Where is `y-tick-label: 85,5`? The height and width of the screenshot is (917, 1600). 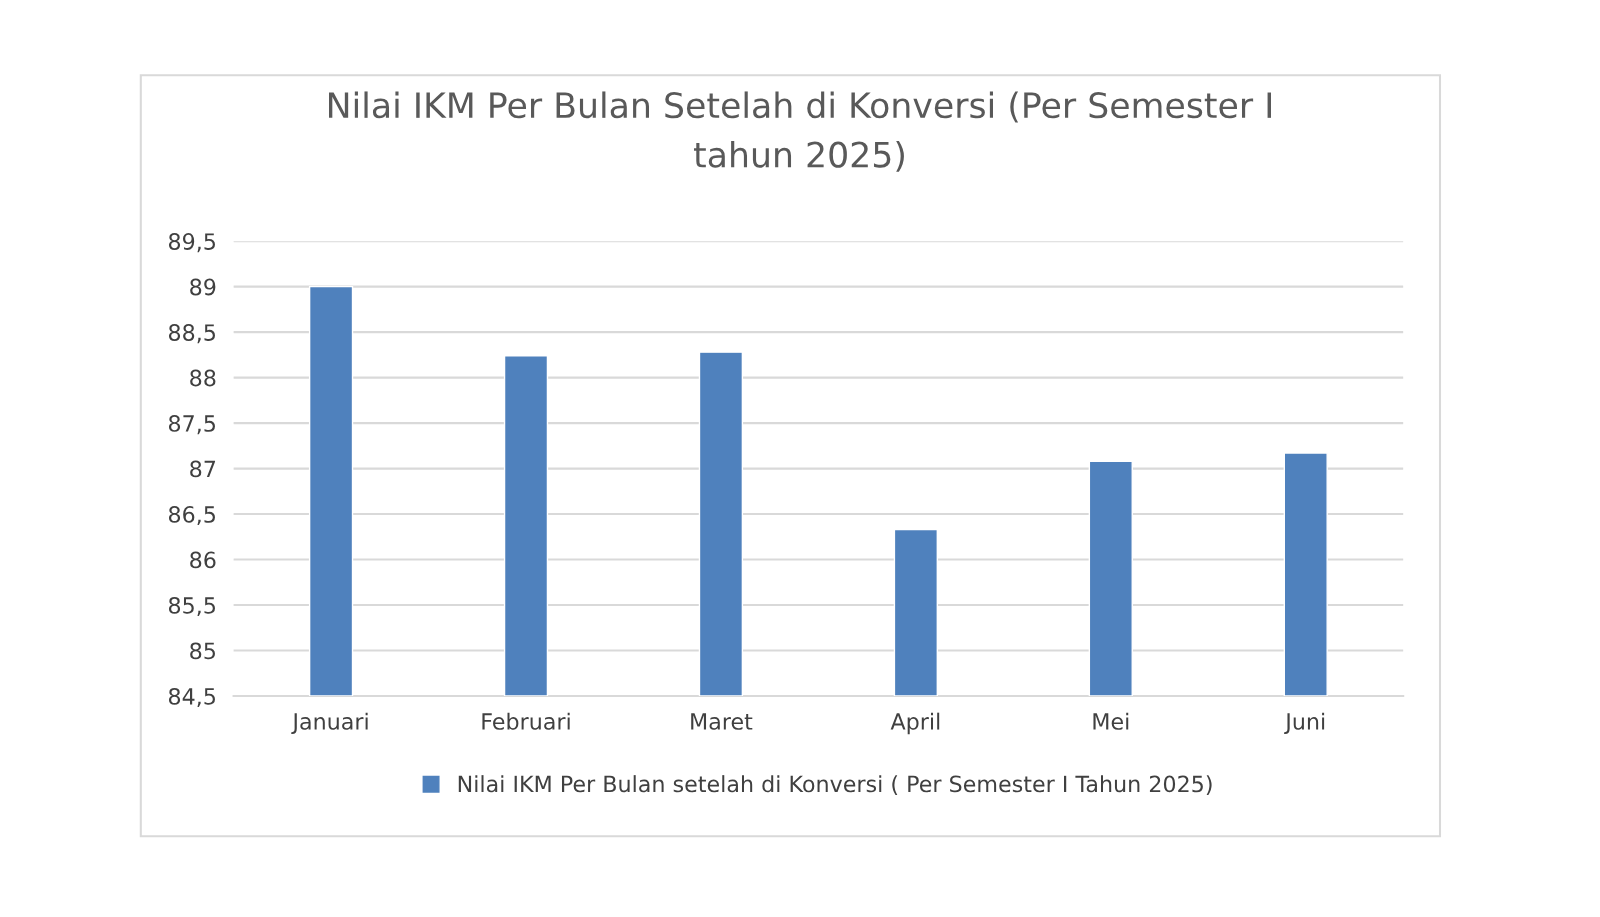 y-tick-label: 85,5 is located at coordinates (191, 606).